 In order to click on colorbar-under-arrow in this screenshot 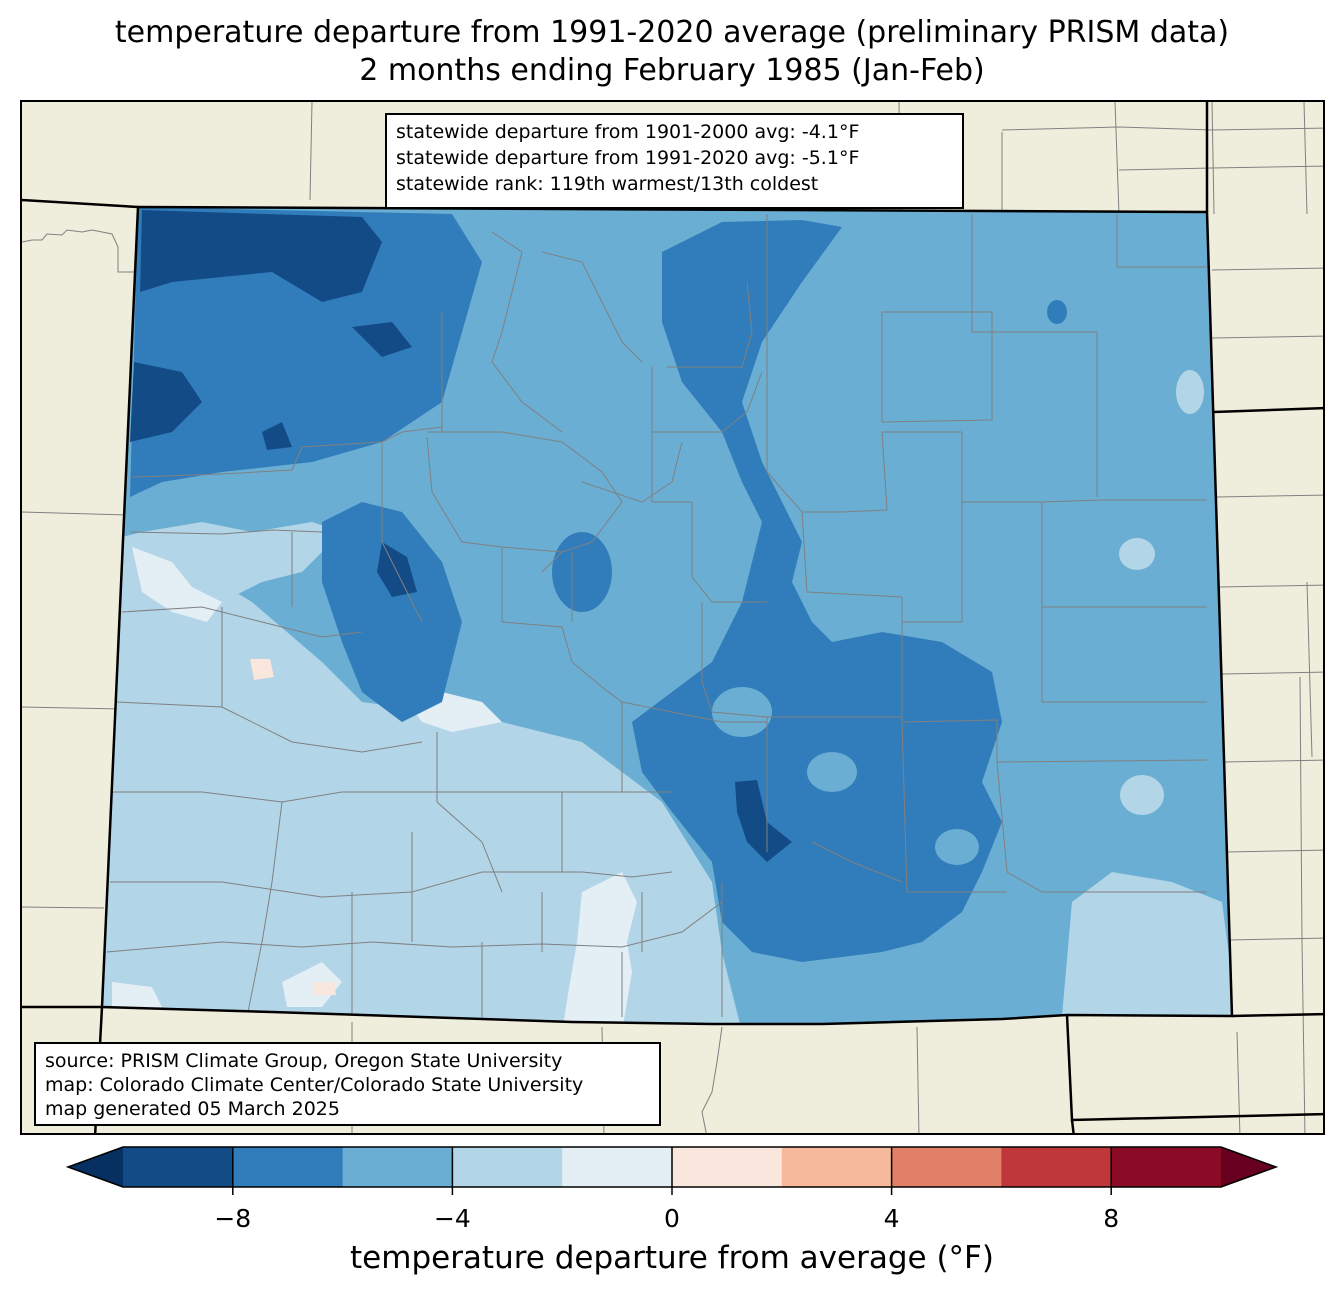, I will do `click(95, 1167)`.